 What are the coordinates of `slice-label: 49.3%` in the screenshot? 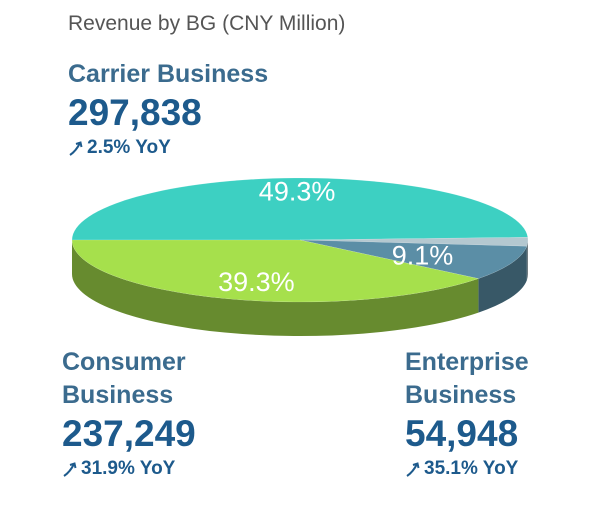 It's located at (297, 192).